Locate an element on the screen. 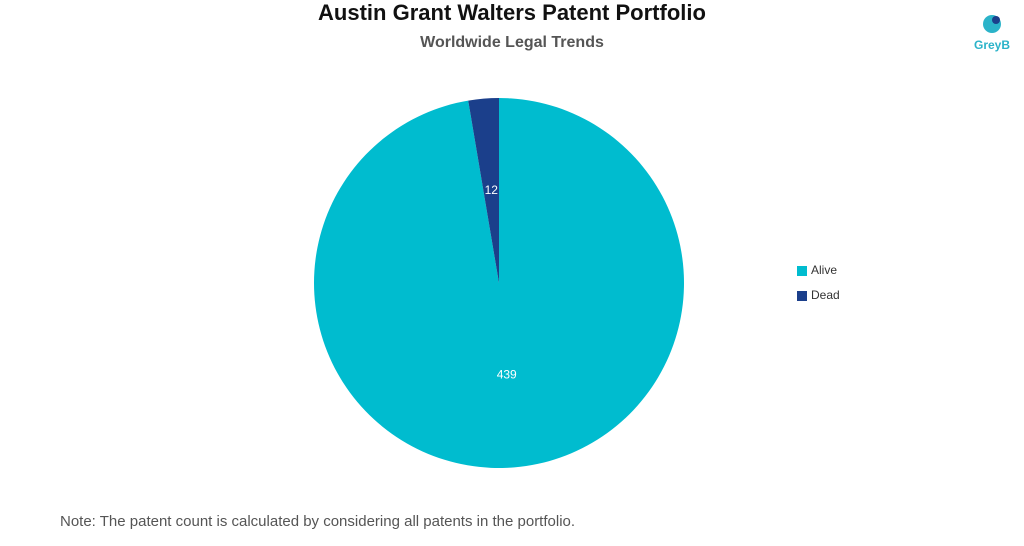 The width and height of the screenshot is (1024, 546). pie-slice is located at coordinates (483, 190).